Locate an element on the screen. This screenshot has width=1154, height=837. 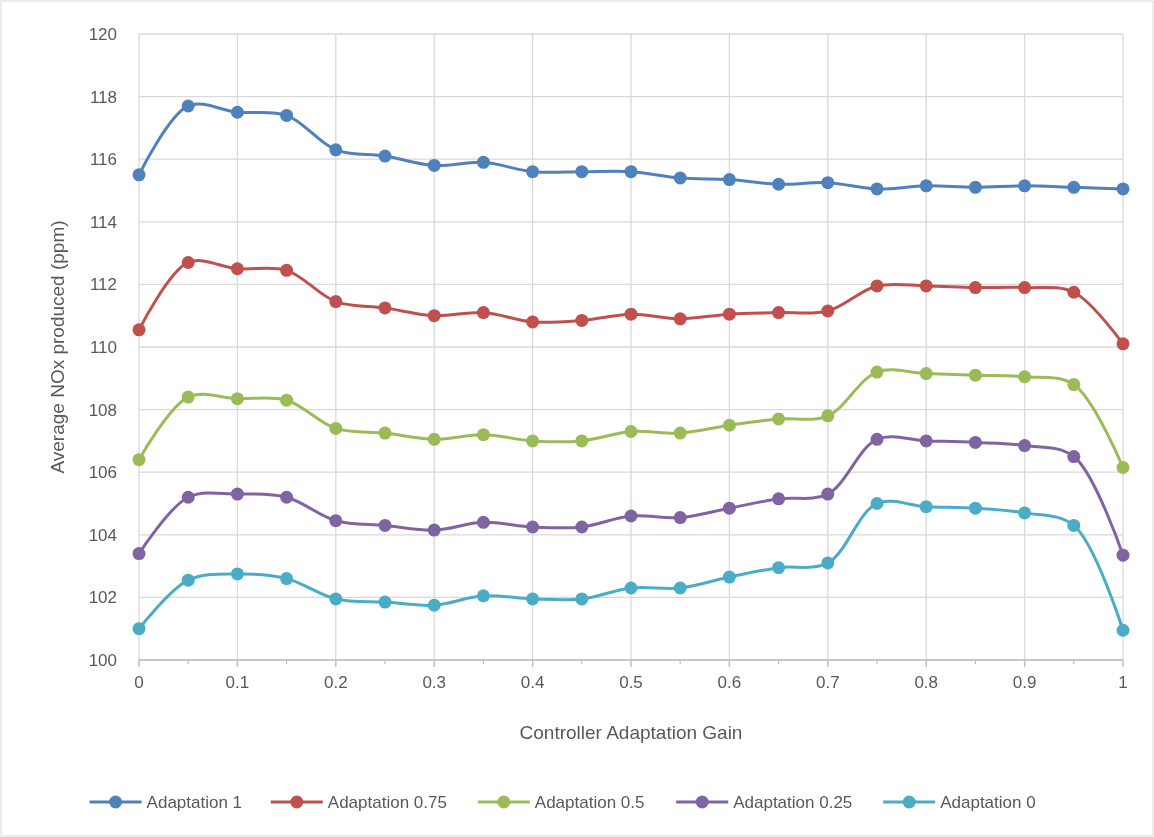
y-tick-label: 116 is located at coordinates (103, 160).